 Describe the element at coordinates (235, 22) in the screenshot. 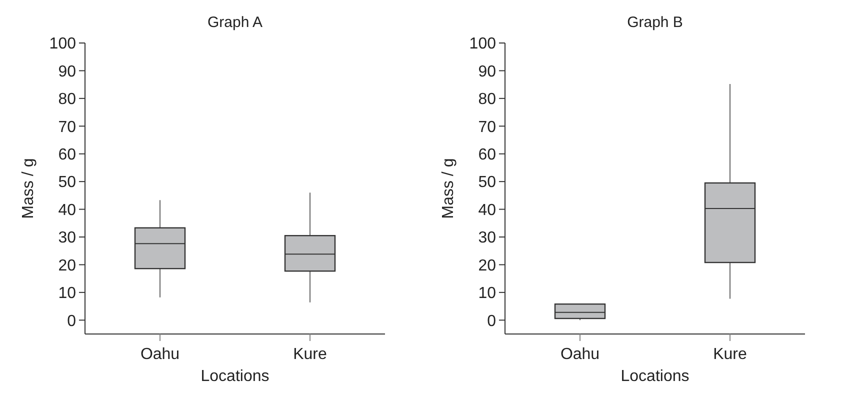

I see `chart-title: Graph A` at that location.